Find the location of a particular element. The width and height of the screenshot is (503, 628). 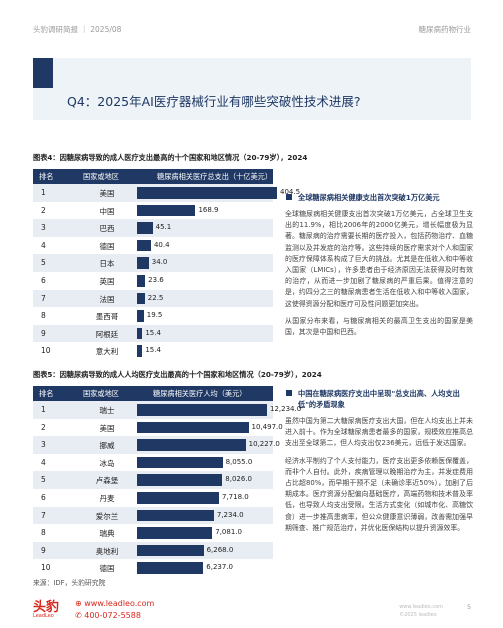

bar-value-label: 22.5 is located at coordinates (155, 297).